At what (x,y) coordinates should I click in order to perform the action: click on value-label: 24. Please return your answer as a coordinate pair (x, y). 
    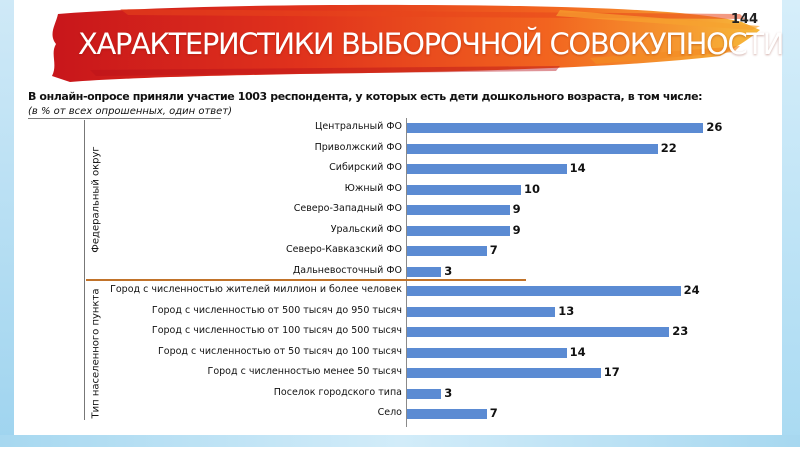
    Looking at the image, I should click on (691, 290).